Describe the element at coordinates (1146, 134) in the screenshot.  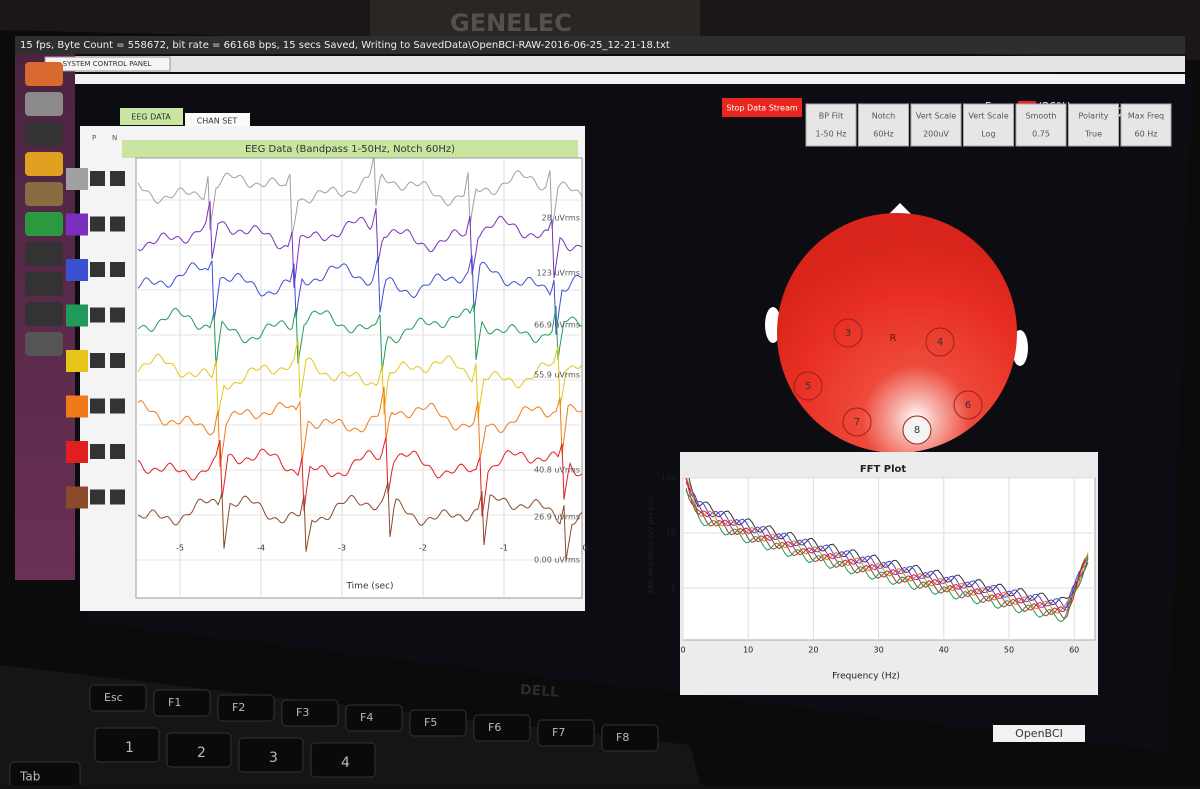
I see `setting-value: 60 Hz` at that location.